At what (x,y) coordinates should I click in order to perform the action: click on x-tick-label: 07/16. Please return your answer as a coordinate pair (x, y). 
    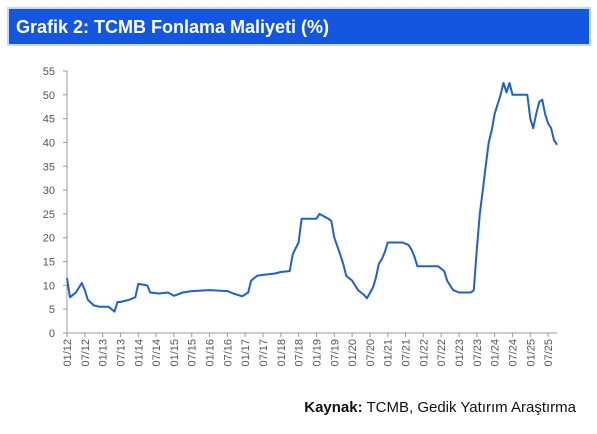
    Looking at the image, I should click on (228, 353).